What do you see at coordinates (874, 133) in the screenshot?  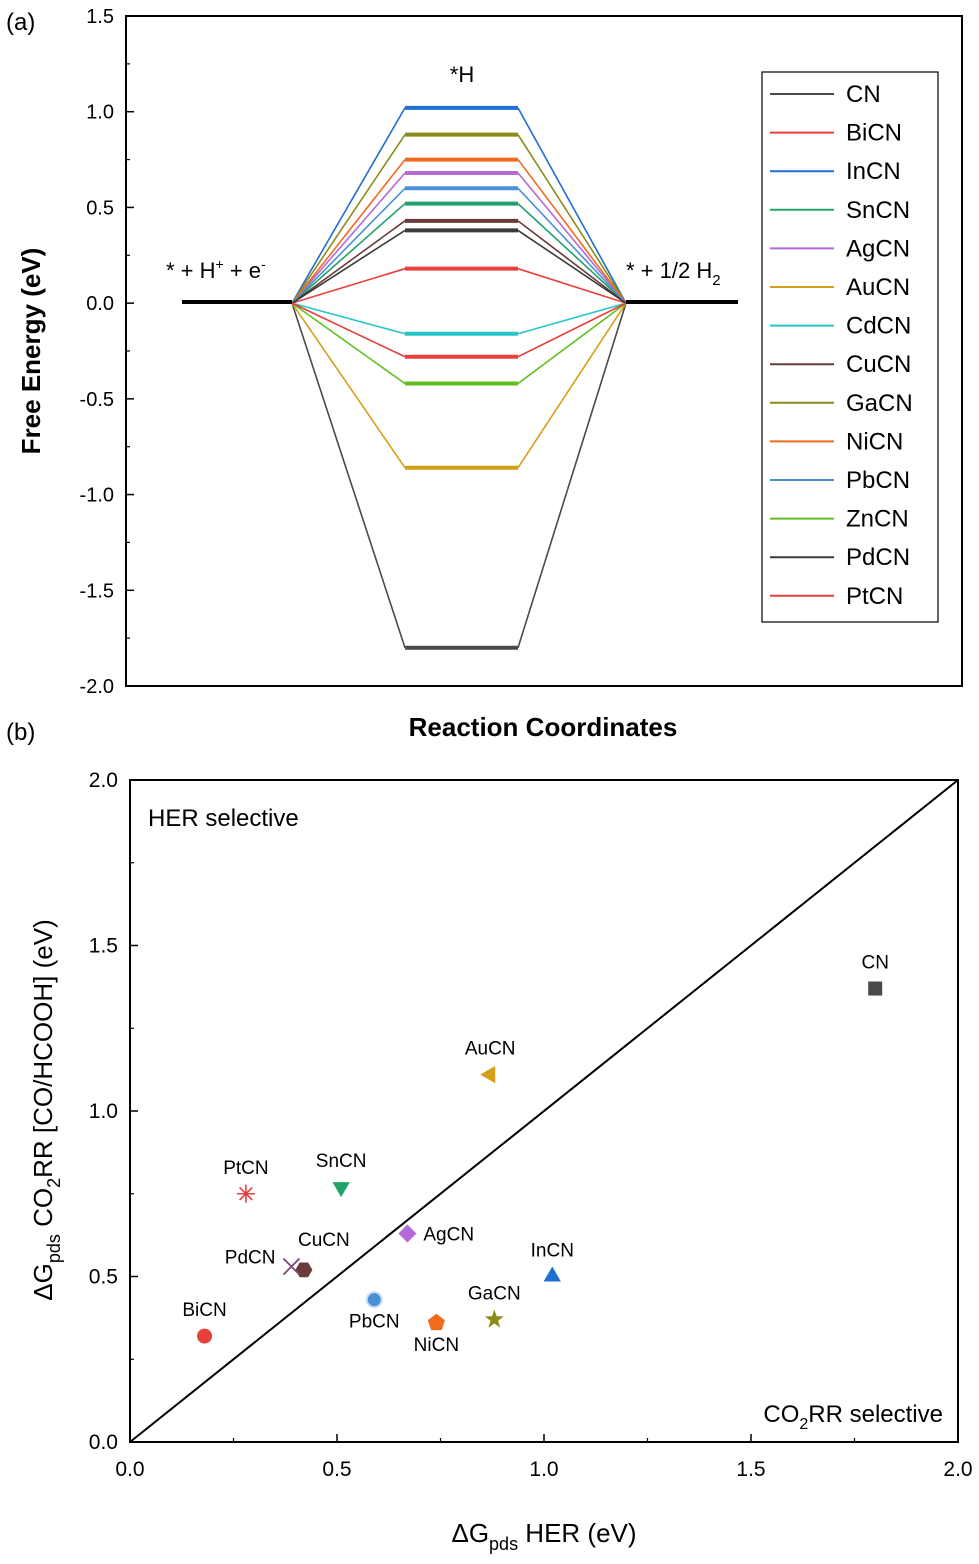 I see `legend-label-bicn: BiCN` at bounding box center [874, 133].